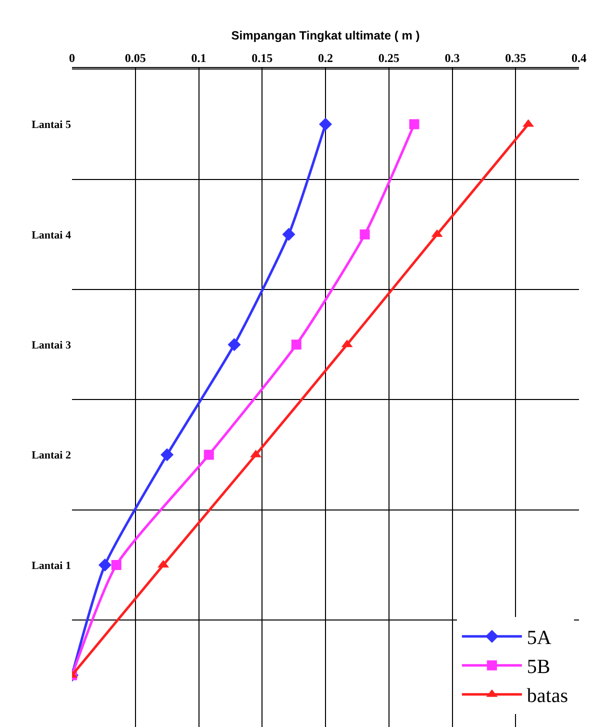 This screenshot has width=591, height=727. What do you see at coordinates (52, 345) in the screenshot?
I see `y-tick-label: Lantai 3` at bounding box center [52, 345].